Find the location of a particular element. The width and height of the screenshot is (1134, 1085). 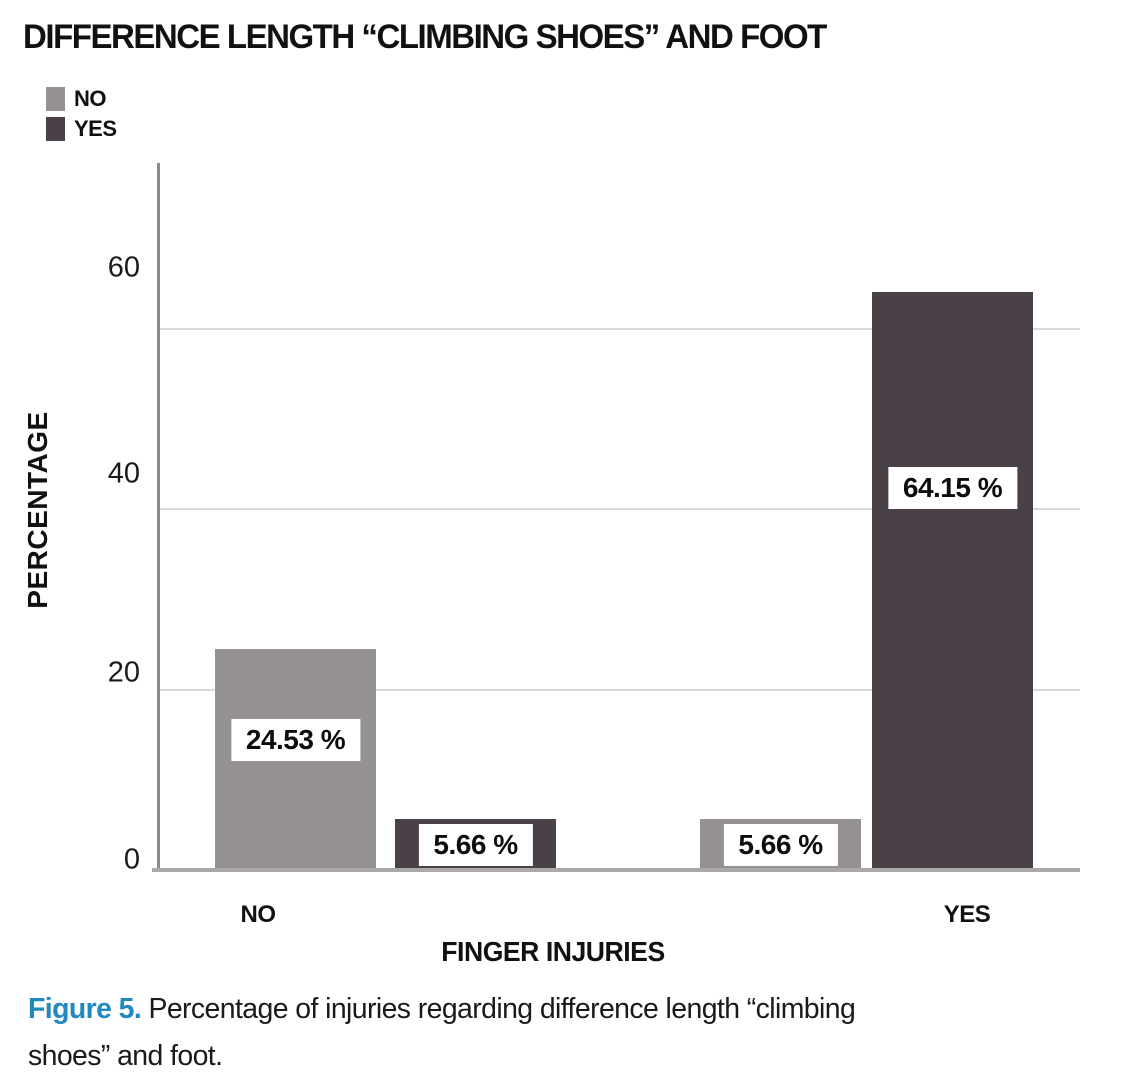

bar-yes-yes is located at coordinates (952, 580).